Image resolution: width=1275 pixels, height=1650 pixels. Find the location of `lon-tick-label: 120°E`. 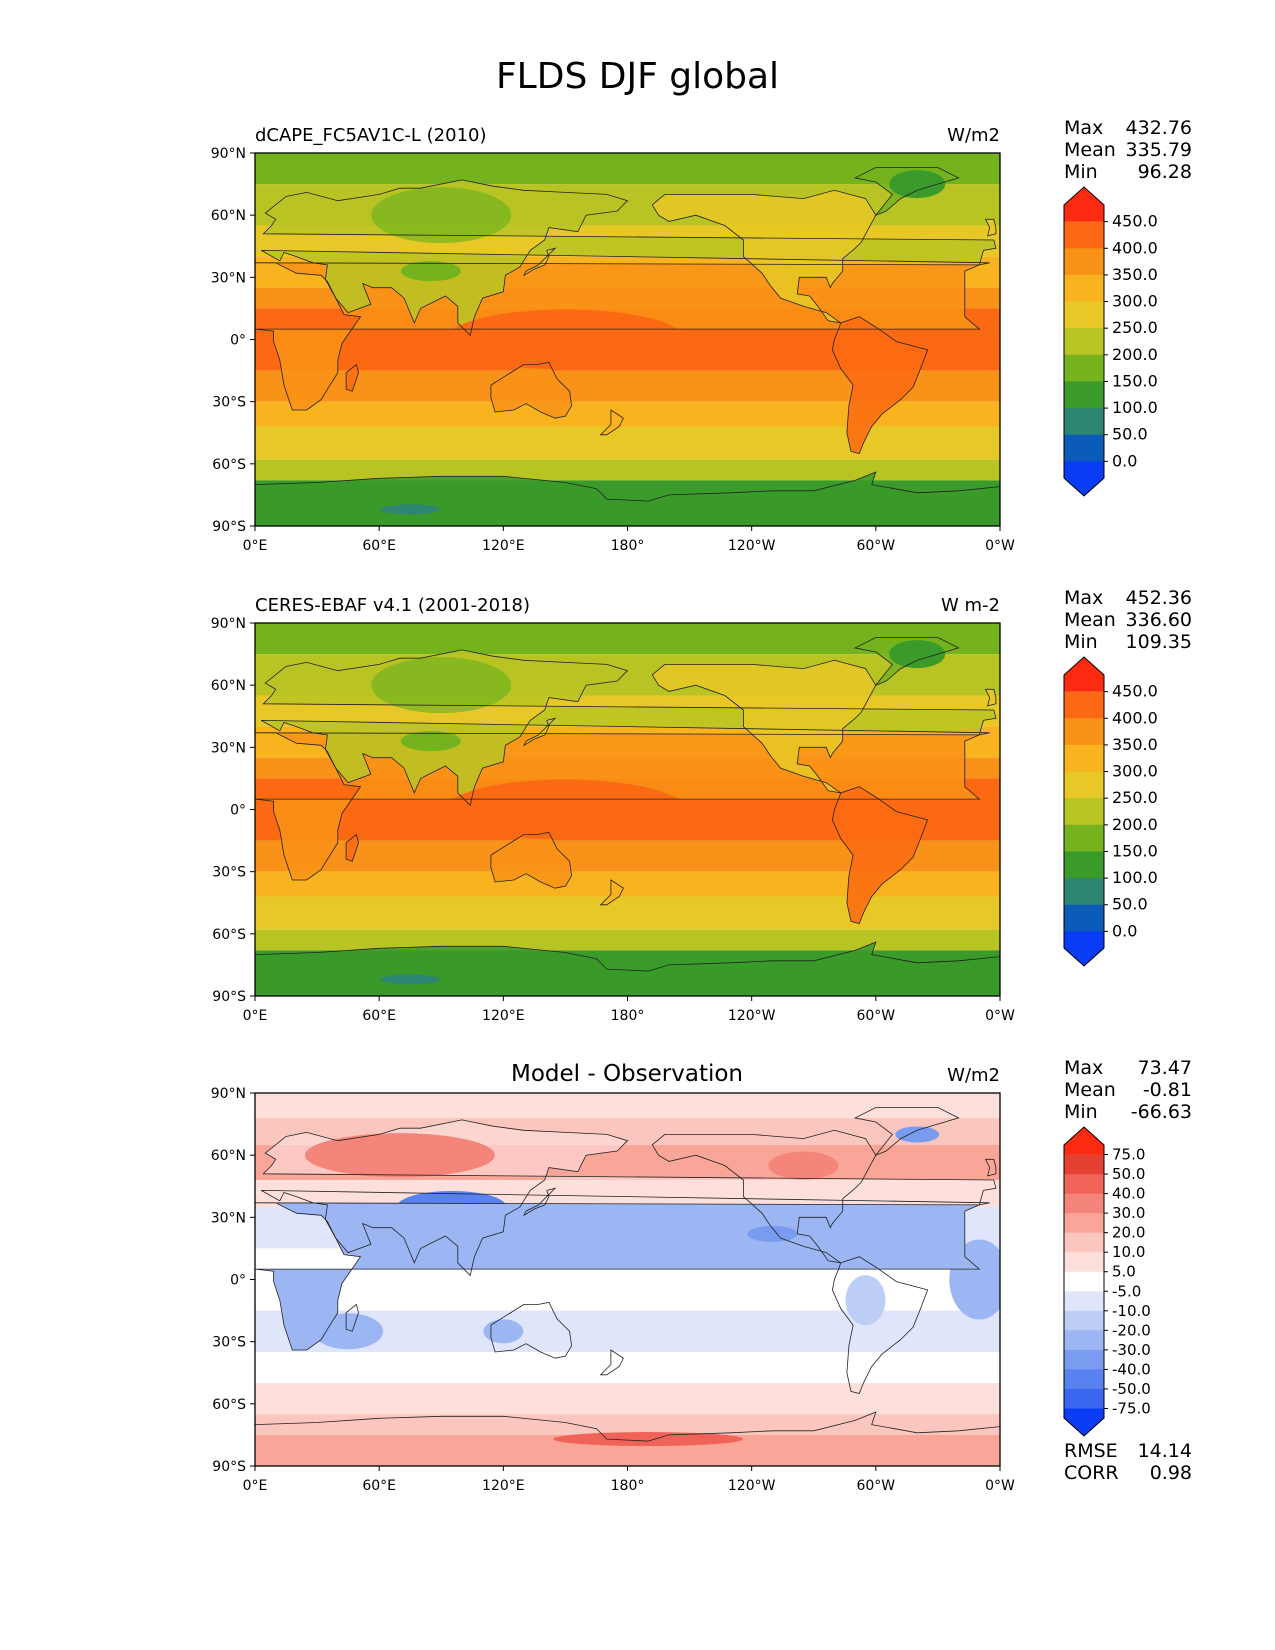

lon-tick-label: 120°E is located at coordinates (503, 546).